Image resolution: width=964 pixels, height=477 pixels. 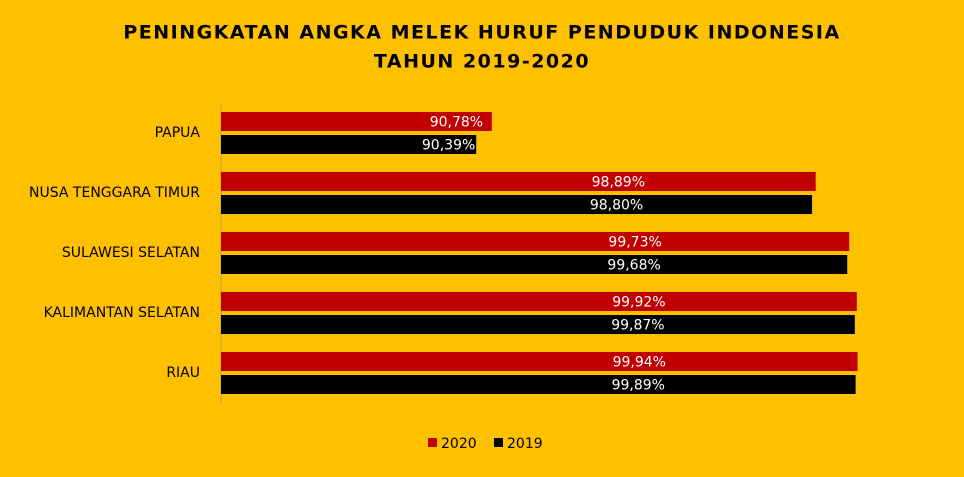 I want to click on value-label: 99,94%, so click(x=639, y=363).